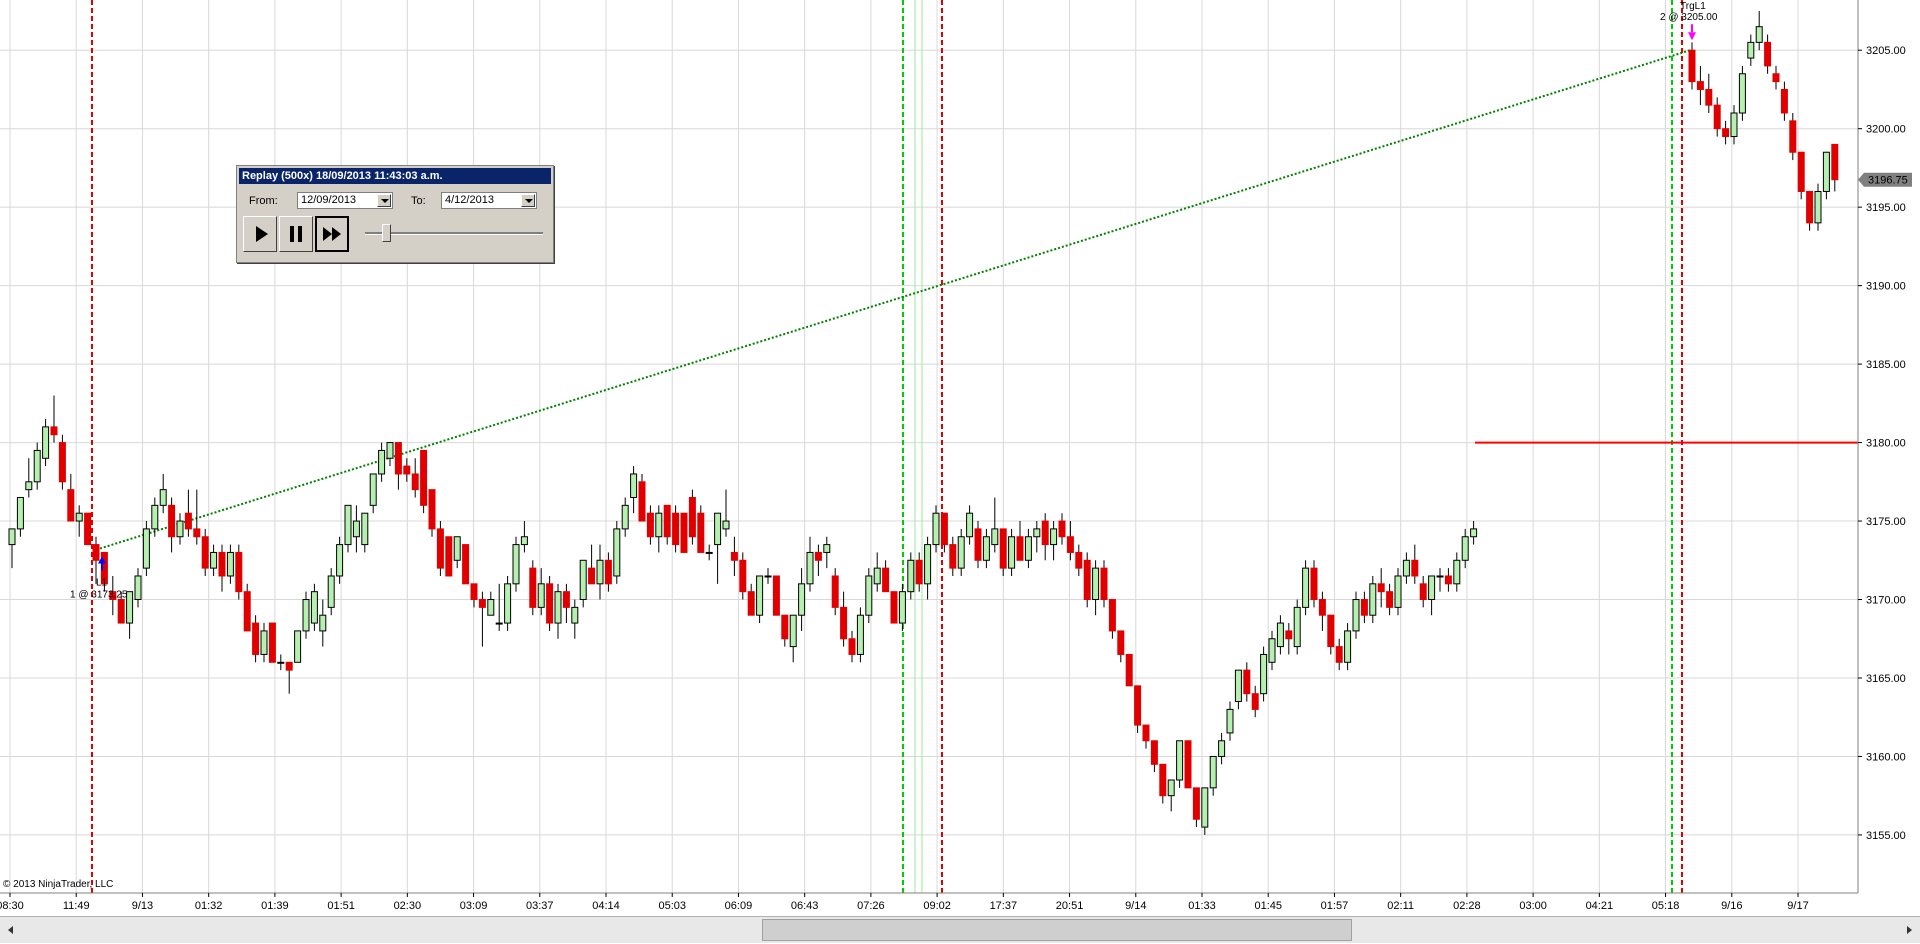  Describe the element at coordinates (474, 906) in the screenshot. I see `time-tick-label: 03:09` at that location.